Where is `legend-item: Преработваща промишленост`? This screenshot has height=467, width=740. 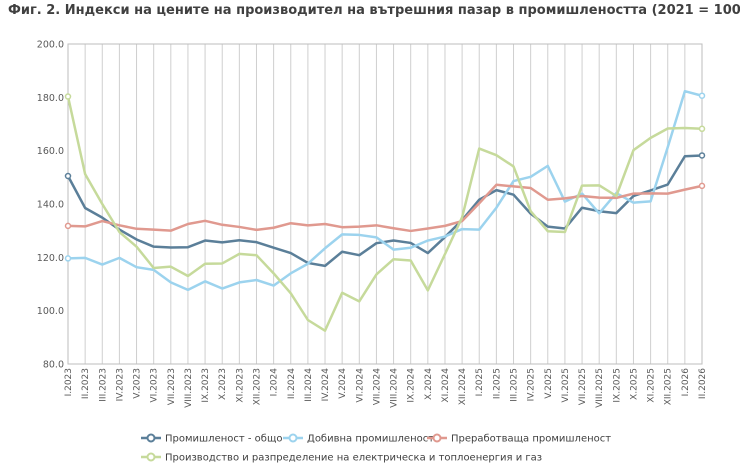
legend-item: Преработваща промишленост is located at coordinates (519, 439).